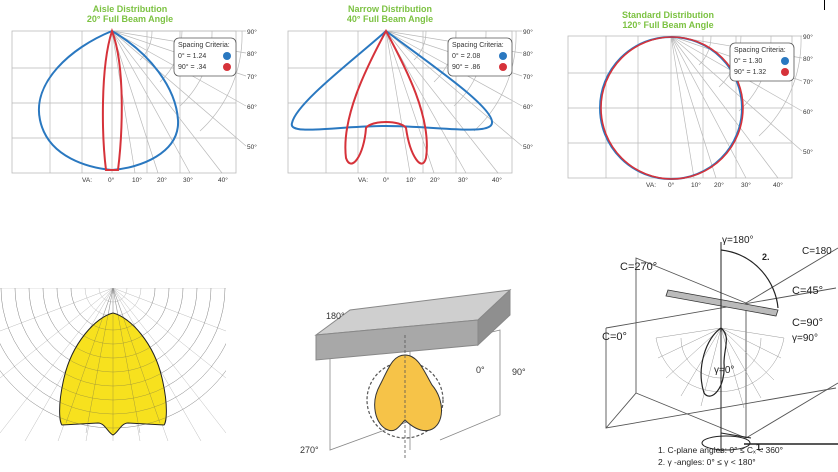 The width and height of the screenshot is (838, 472). Describe the element at coordinates (638, 267) in the screenshot. I see `label-c270: C=270°` at that location.